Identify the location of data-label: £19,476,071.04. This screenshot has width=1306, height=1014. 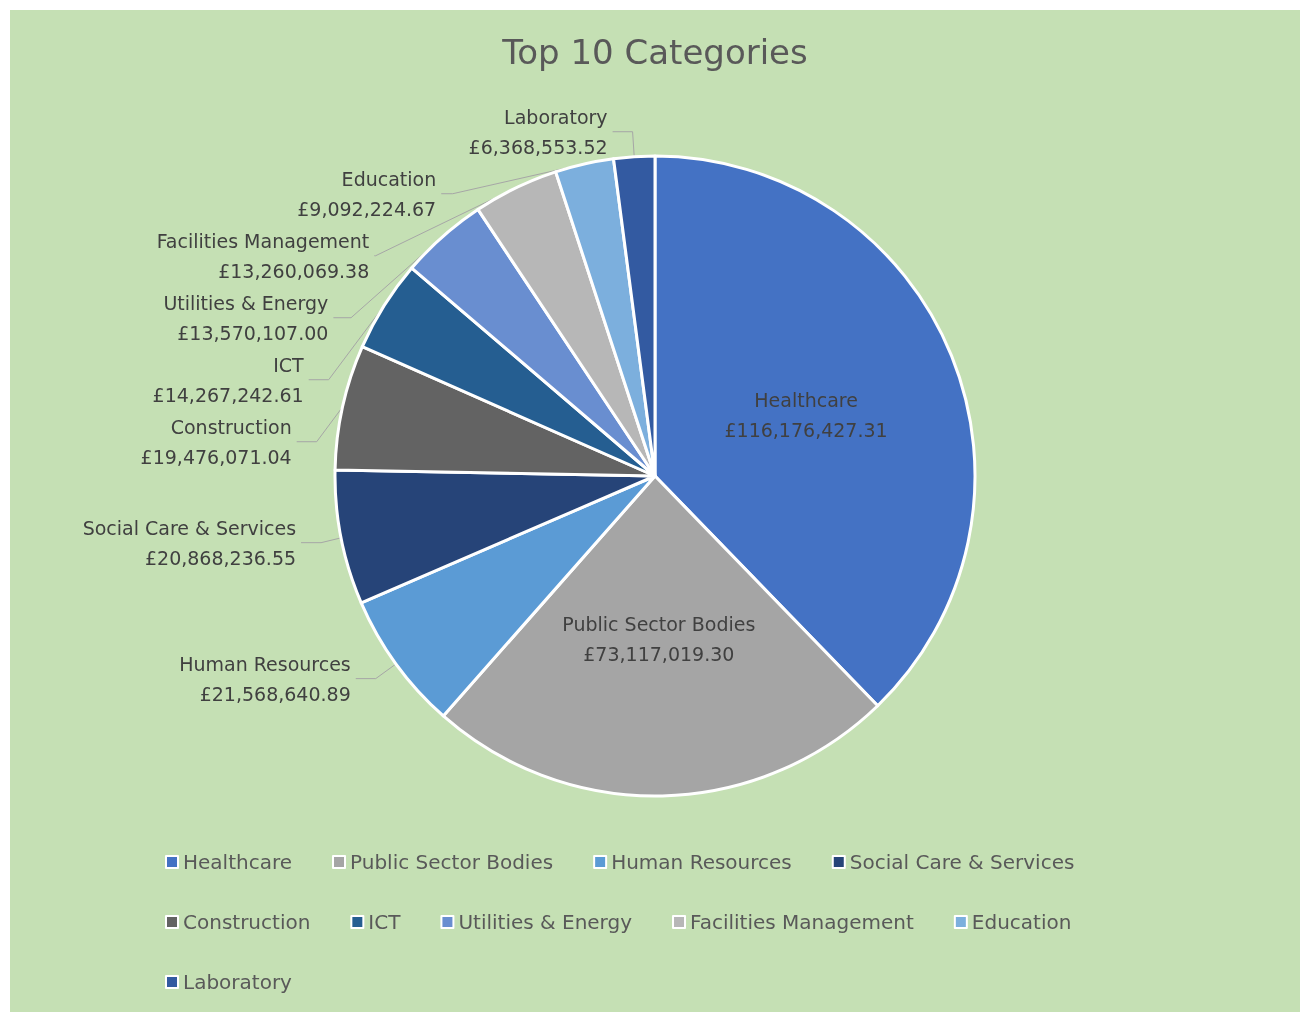
(216, 456).